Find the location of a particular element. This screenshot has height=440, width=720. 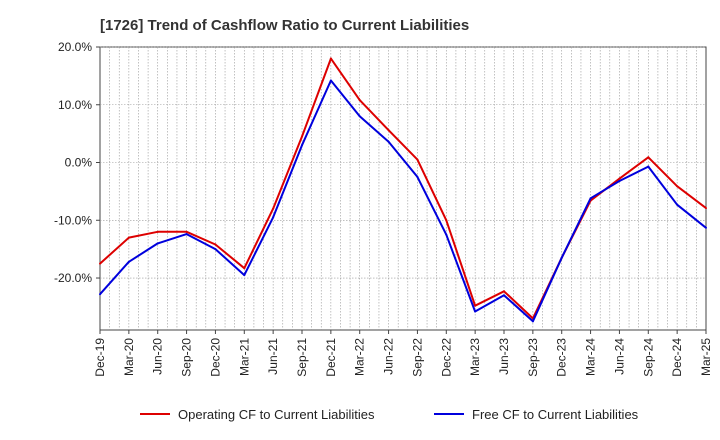

y-tick-label: 10.0% is located at coordinates (75, 105).